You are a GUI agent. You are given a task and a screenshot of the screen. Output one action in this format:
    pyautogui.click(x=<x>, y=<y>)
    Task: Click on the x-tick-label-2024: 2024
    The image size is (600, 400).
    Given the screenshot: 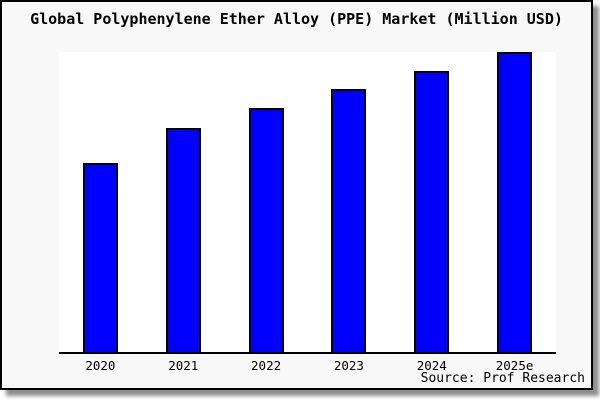 What is the action you would take?
    pyautogui.click(x=431, y=365)
    